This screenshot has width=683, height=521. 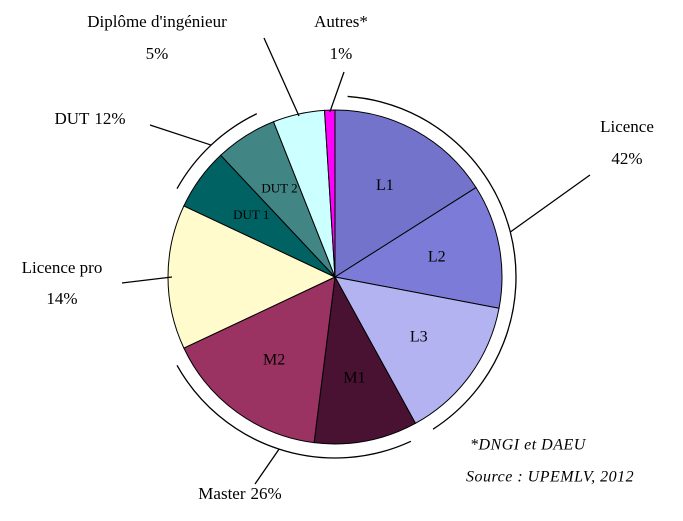 What do you see at coordinates (341, 21) in the screenshot?
I see `group-name: Autres*` at bounding box center [341, 21].